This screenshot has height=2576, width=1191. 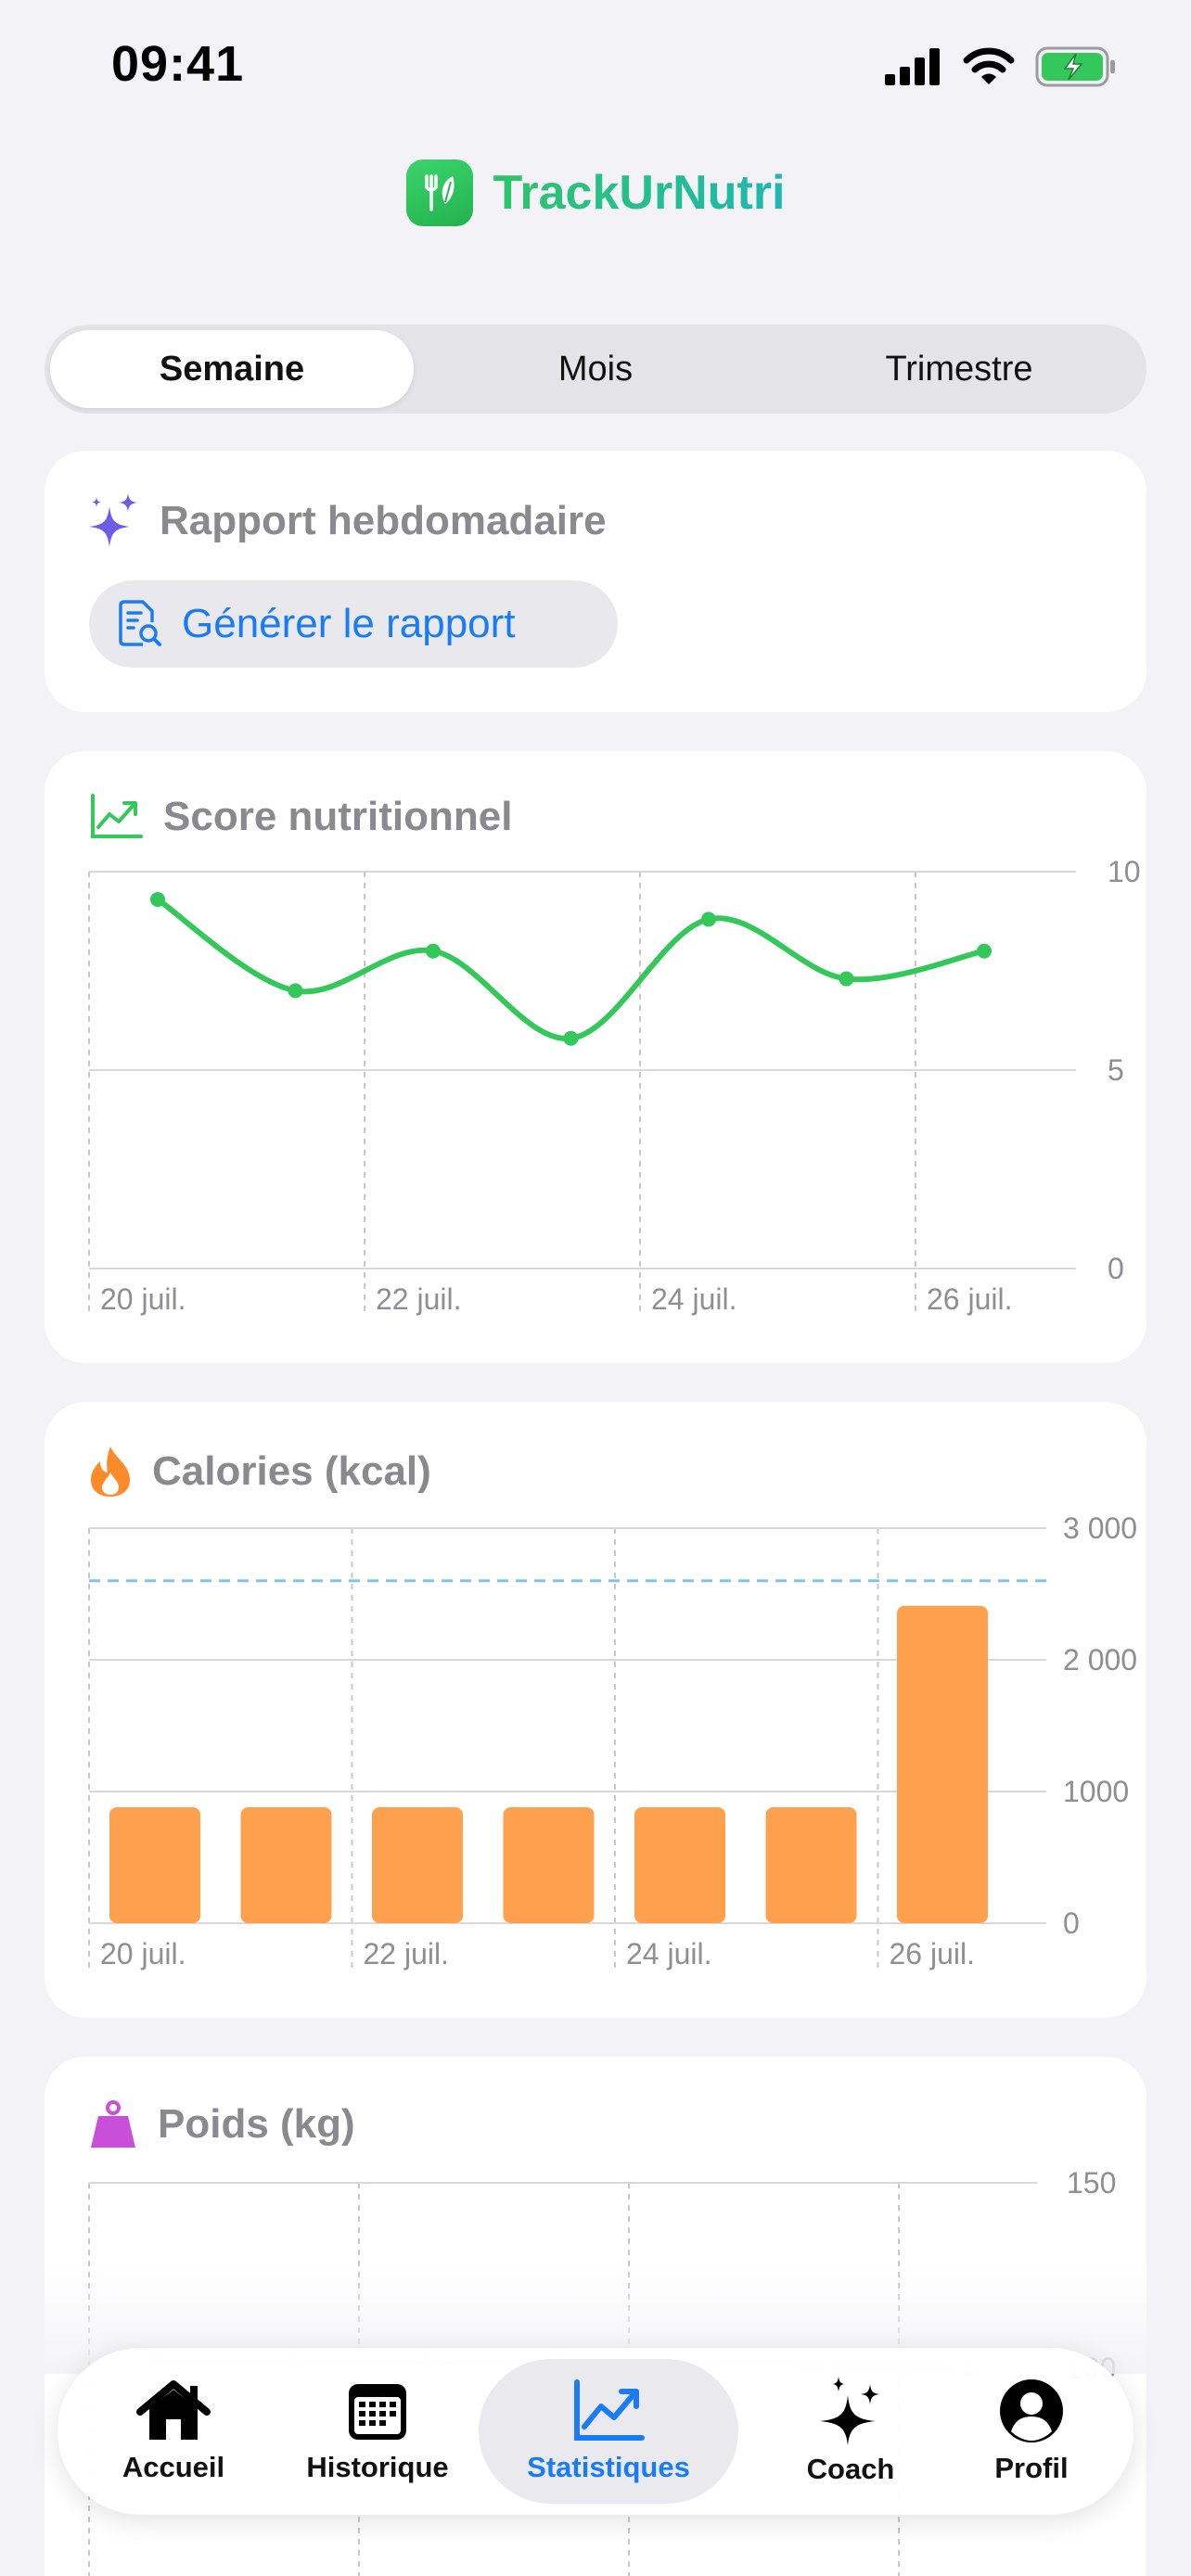 I want to click on score-x-tick: 24 juil., so click(x=694, y=1299).